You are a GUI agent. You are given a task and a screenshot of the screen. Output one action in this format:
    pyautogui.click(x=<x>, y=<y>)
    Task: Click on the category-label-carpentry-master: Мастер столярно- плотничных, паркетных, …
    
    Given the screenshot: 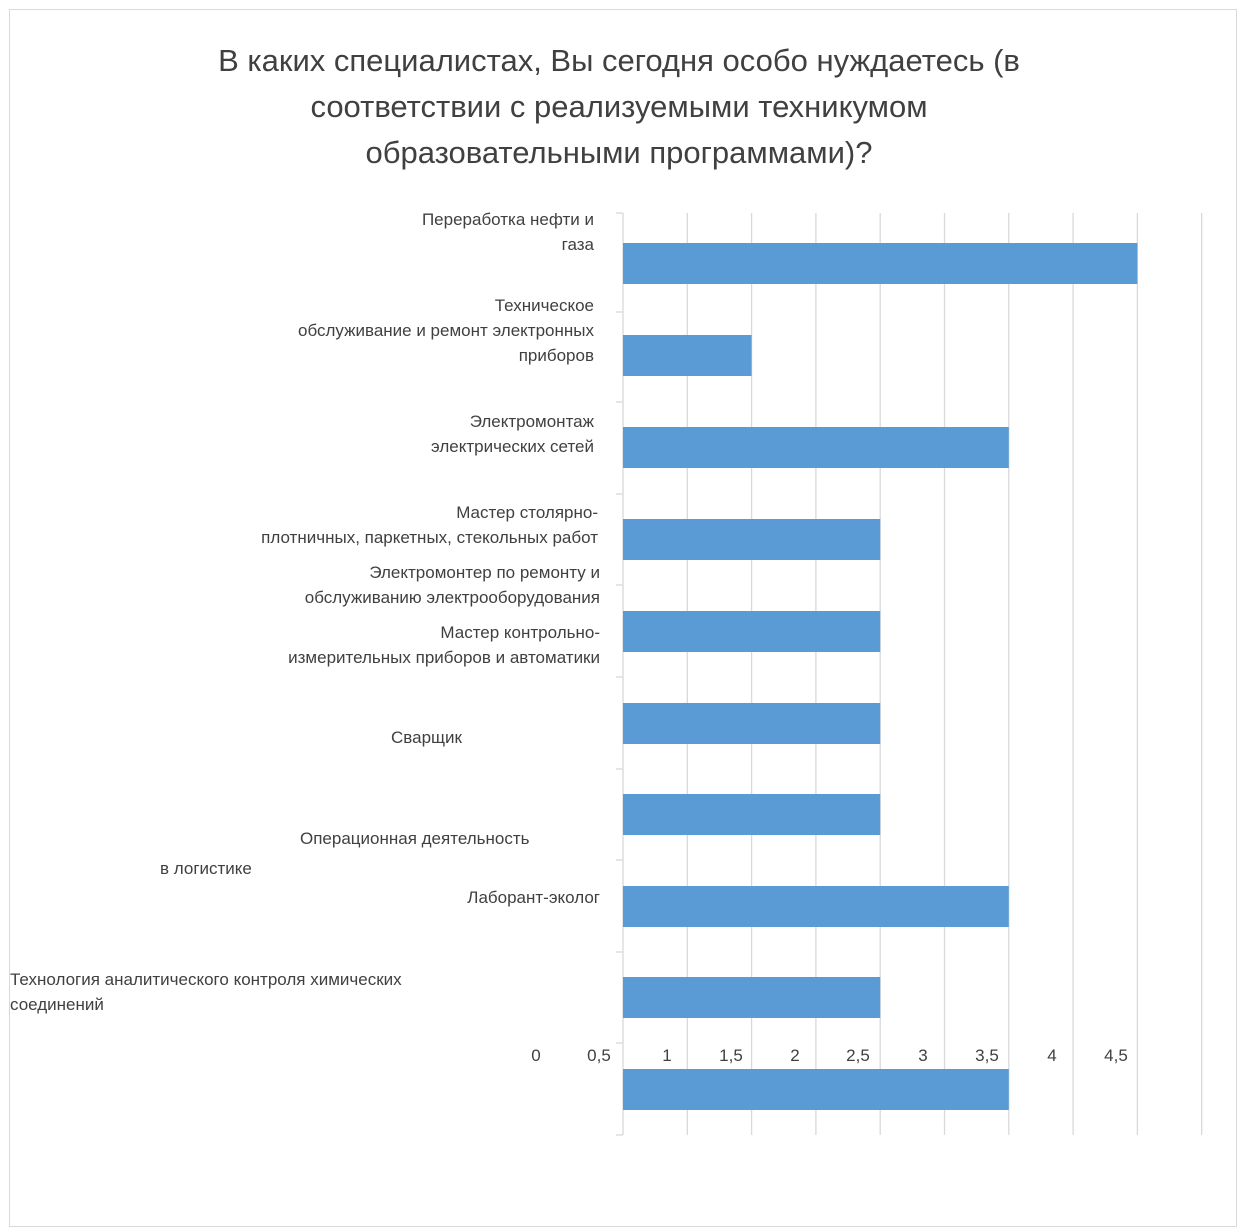 What is the action you would take?
    pyautogui.click(x=429, y=525)
    